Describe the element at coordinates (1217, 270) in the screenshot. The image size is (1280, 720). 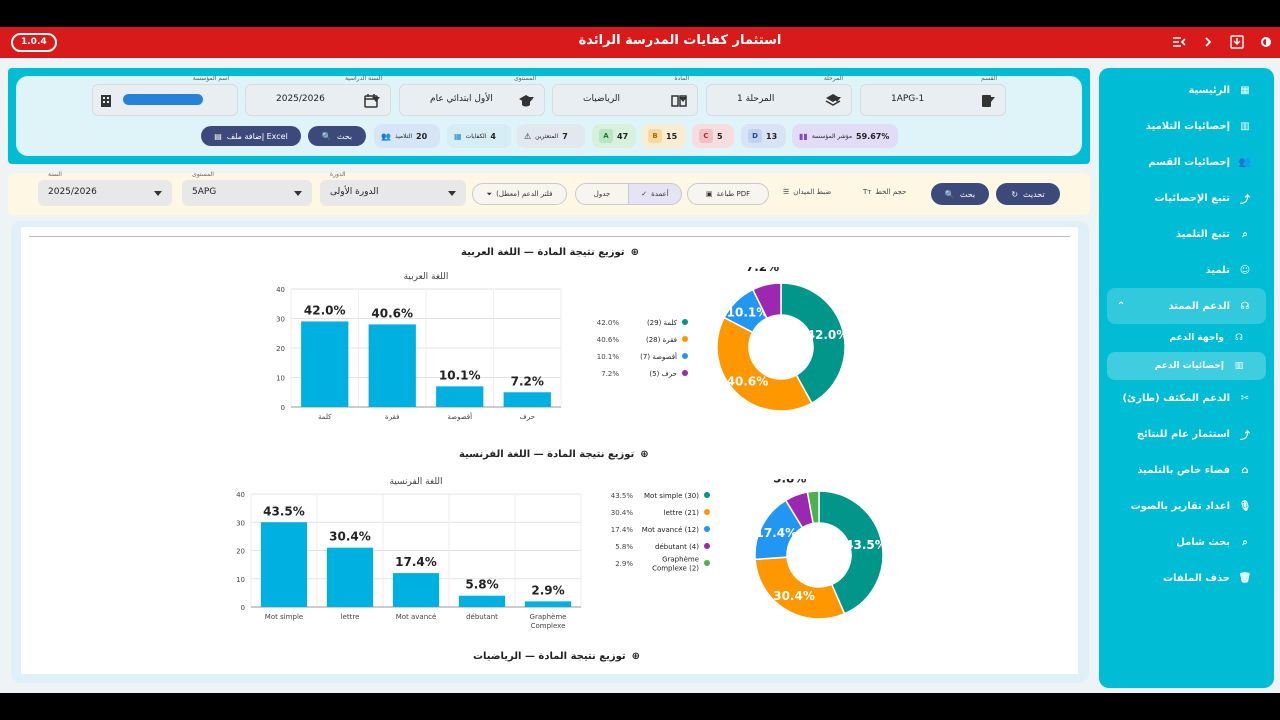
I see `sidebar-item-label: تلميذ` at that location.